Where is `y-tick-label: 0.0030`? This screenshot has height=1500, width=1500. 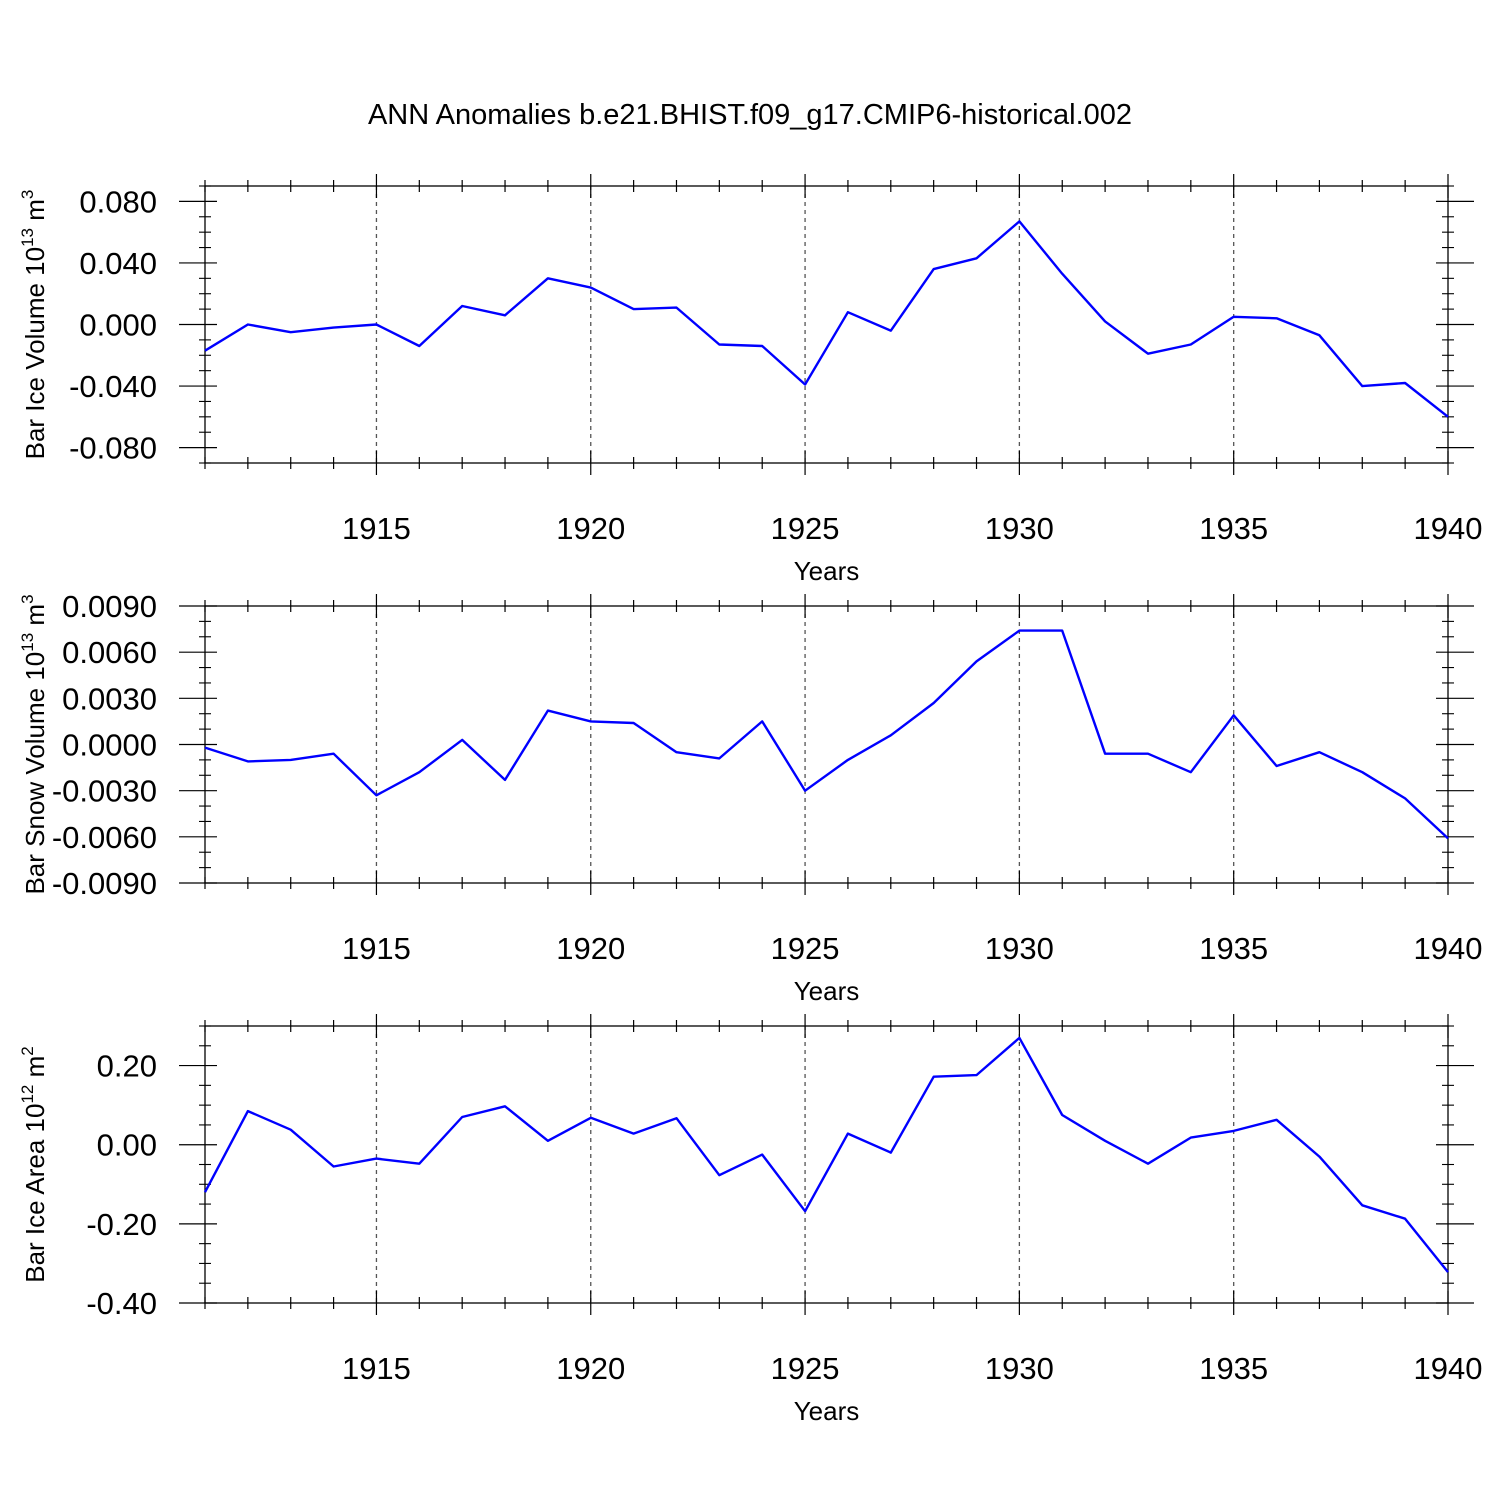 y-tick-label: 0.0030 is located at coordinates (109, 698).